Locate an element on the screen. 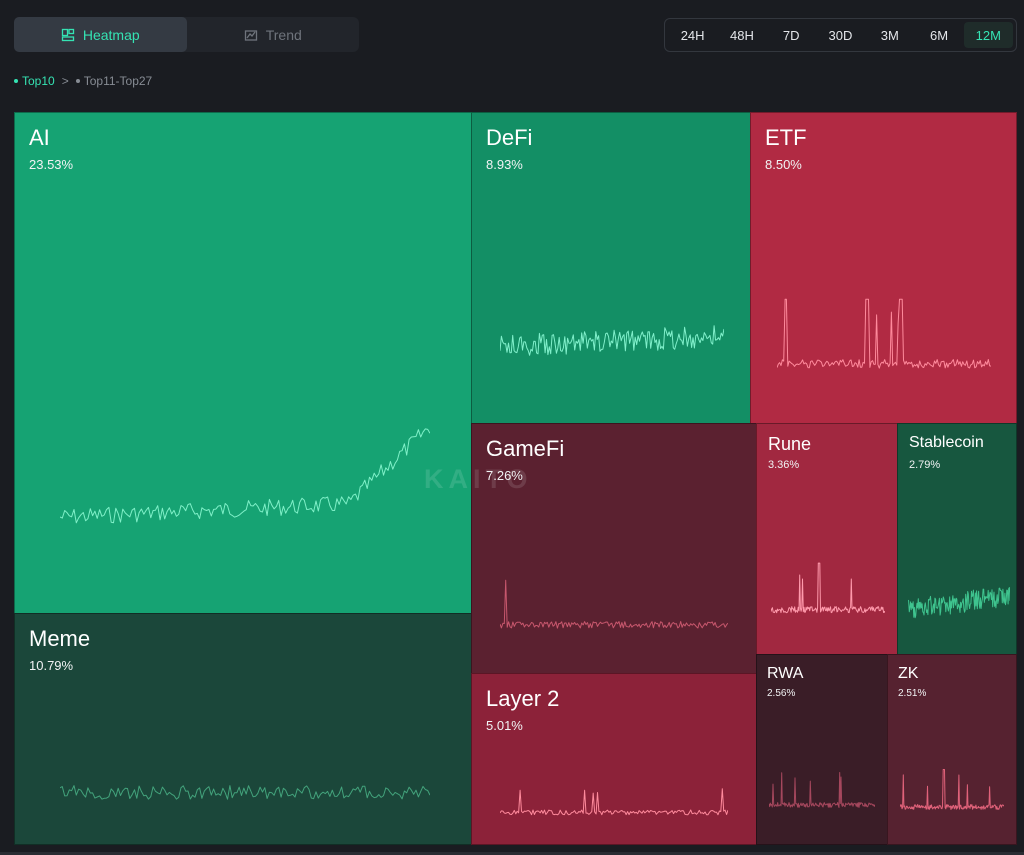 This screenshot has width=1024, height=855. tile-rune-sparkline is located at coordinates (828, 588).